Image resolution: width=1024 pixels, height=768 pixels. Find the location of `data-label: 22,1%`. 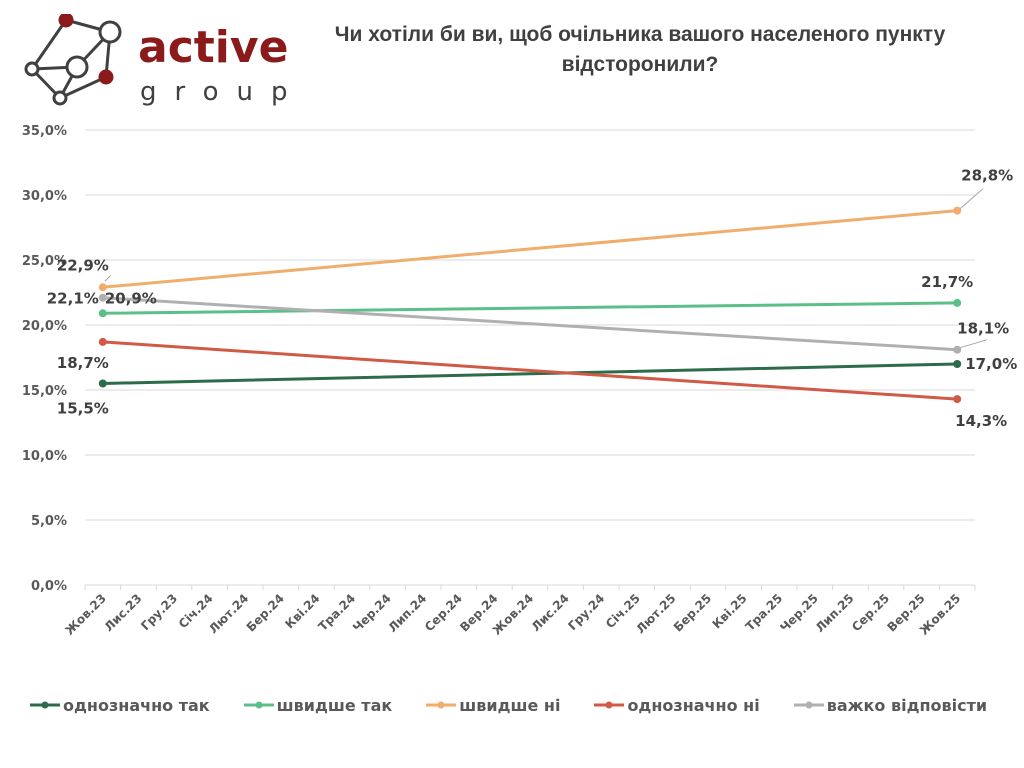

data-label: 22,1% is located at coordinates (73, 299).